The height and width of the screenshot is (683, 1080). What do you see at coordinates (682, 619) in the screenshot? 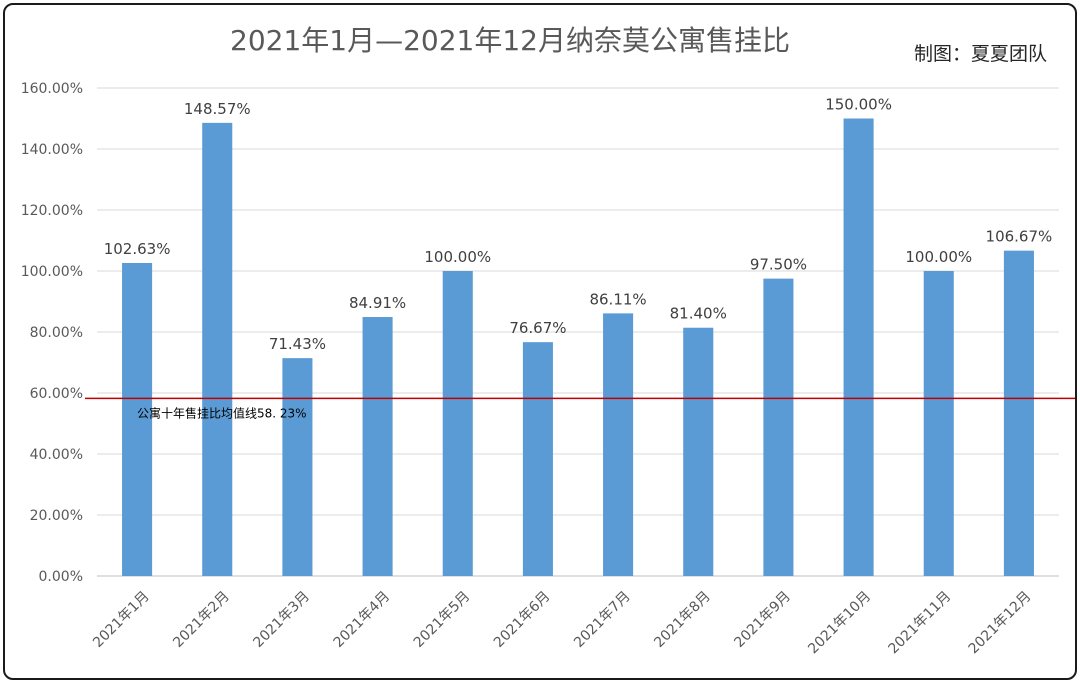
I see `x-tick-label: 2021年8月` at bounding box center [682, 619].